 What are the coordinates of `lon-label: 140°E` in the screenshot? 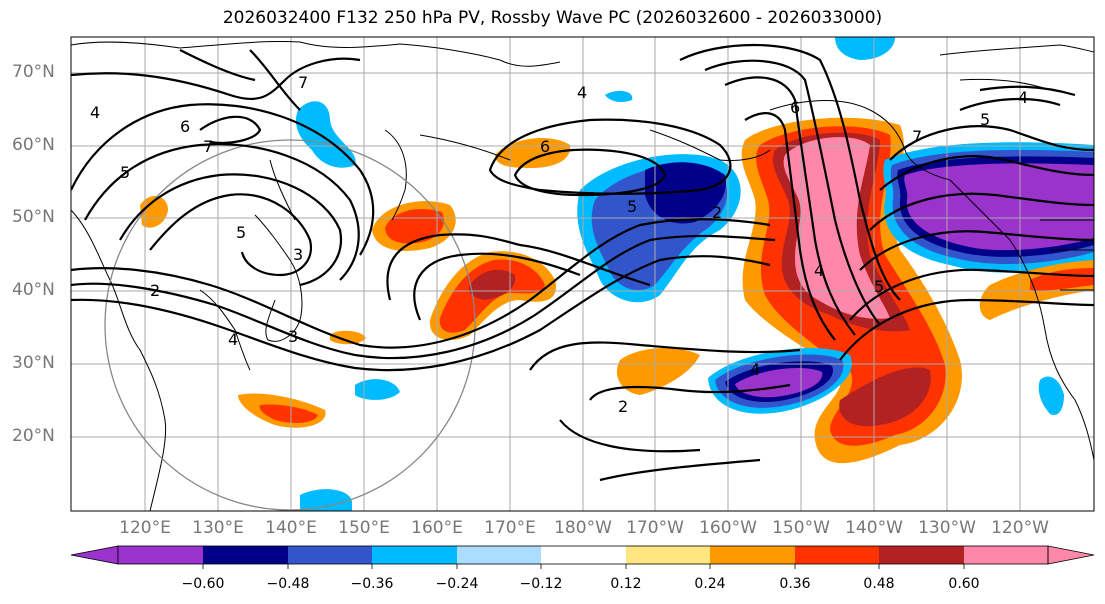 It's located at (291, 528).